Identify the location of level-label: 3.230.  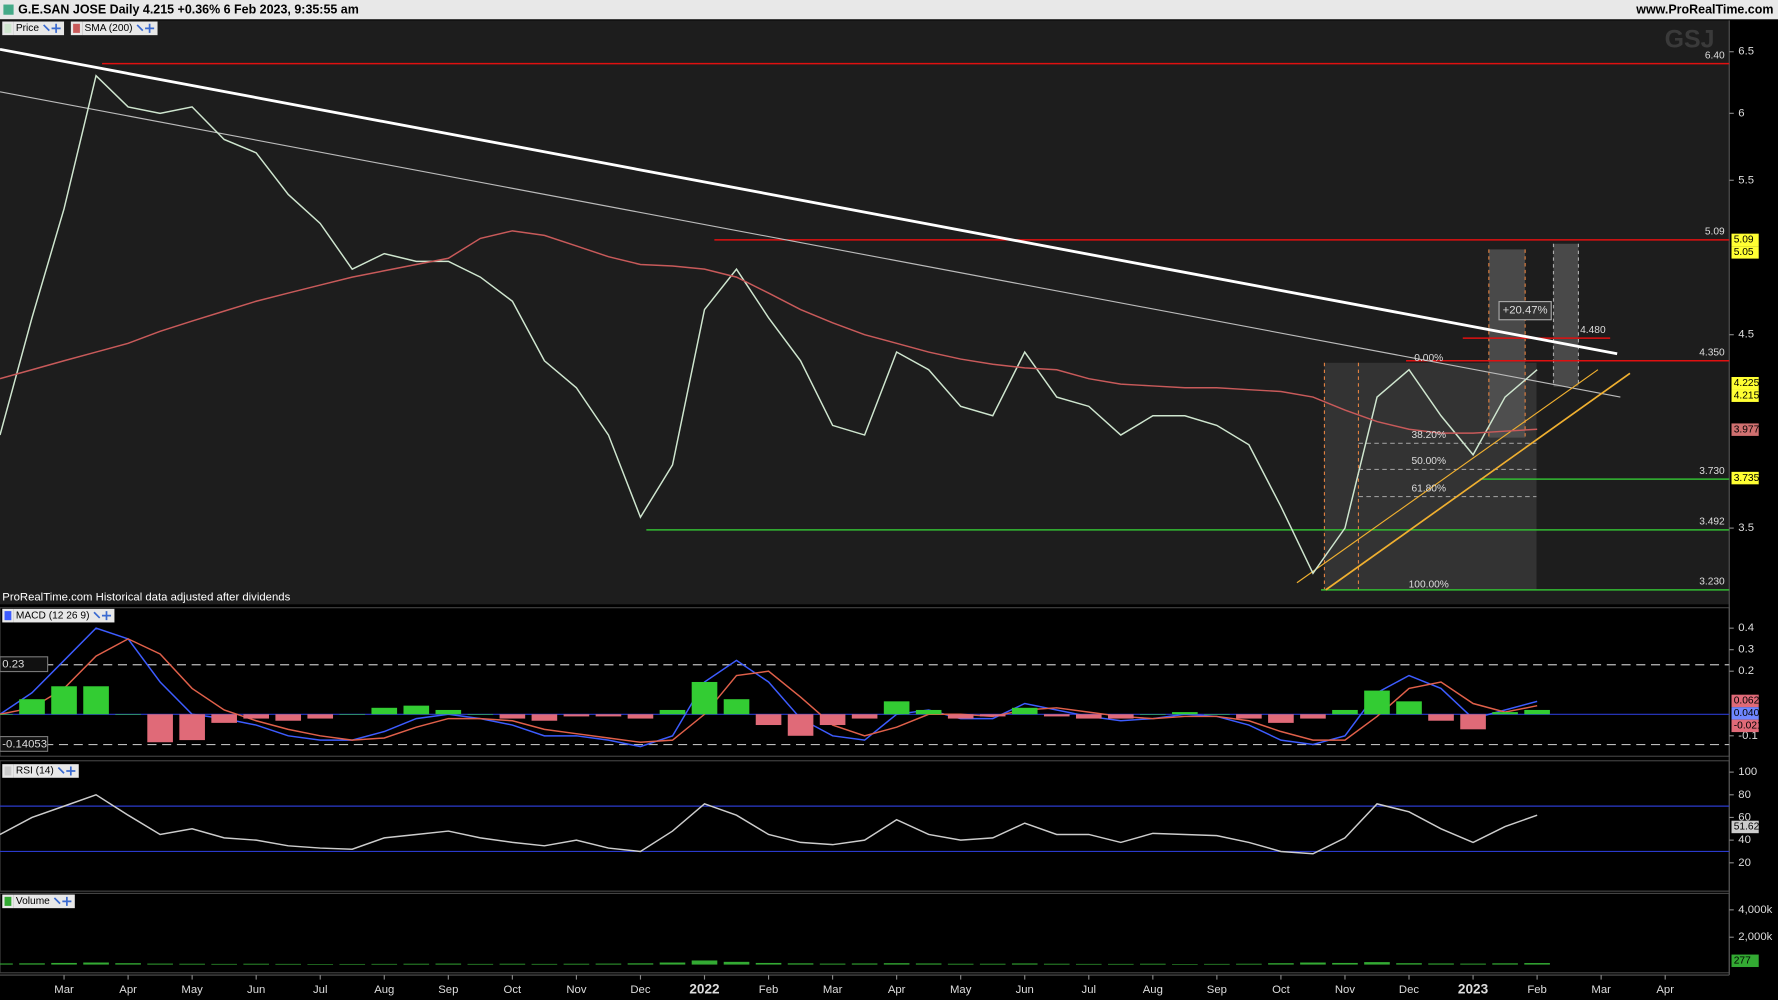
(1712, 582).